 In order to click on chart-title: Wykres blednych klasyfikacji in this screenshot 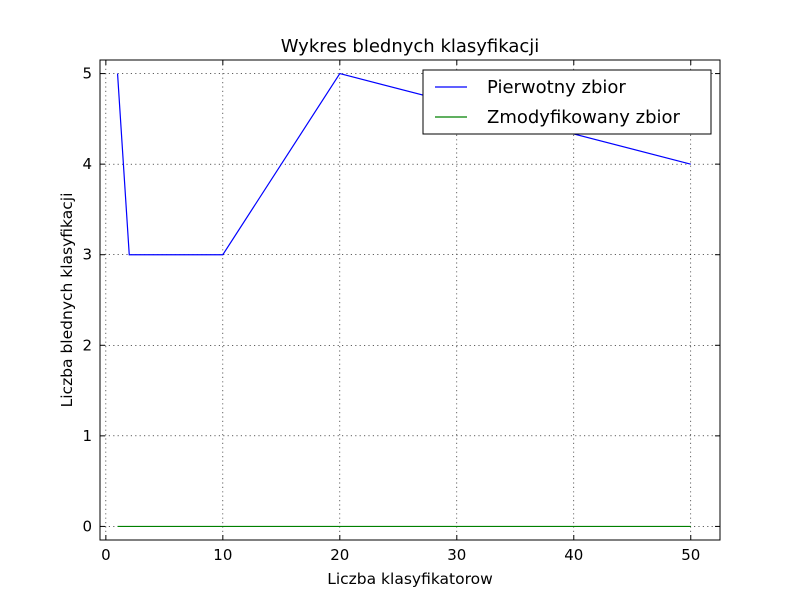, I will do `click(410, 46)`.